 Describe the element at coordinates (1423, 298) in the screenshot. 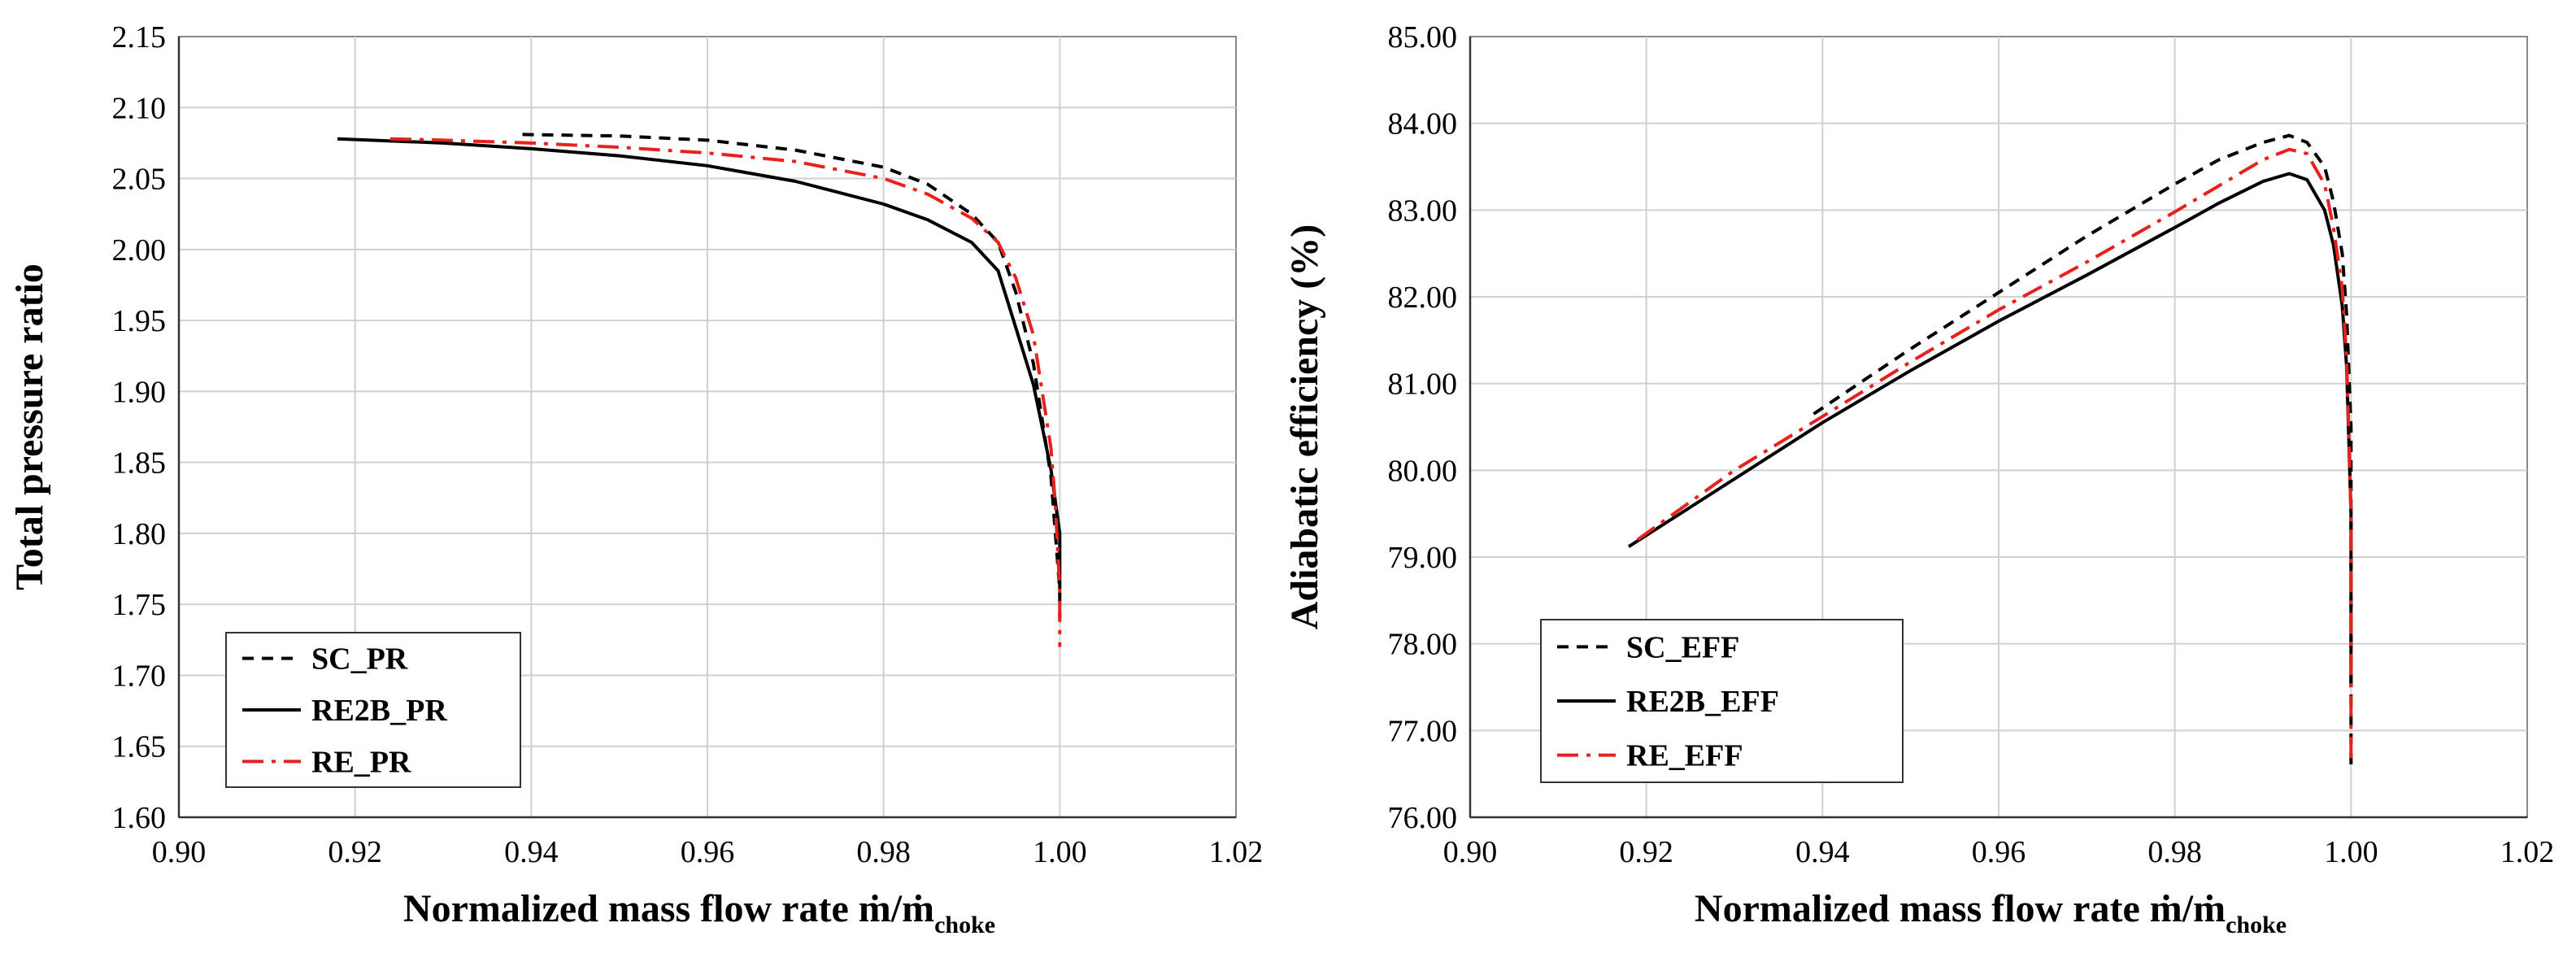

I see `y-tick-label: 82.00` at that location.